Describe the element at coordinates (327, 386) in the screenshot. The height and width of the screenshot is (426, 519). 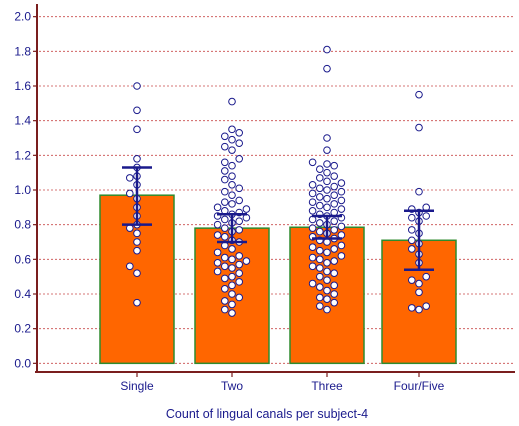
I see `x-tick-label: Three` at that location.